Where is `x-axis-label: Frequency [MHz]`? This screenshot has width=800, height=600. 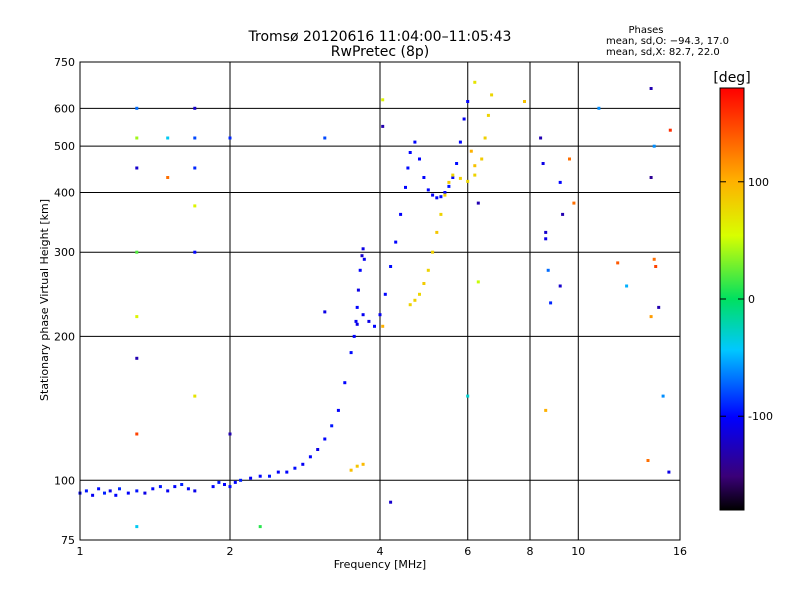 x-axis-label: Frequency [MHz] is located at coordinates (380, 564).